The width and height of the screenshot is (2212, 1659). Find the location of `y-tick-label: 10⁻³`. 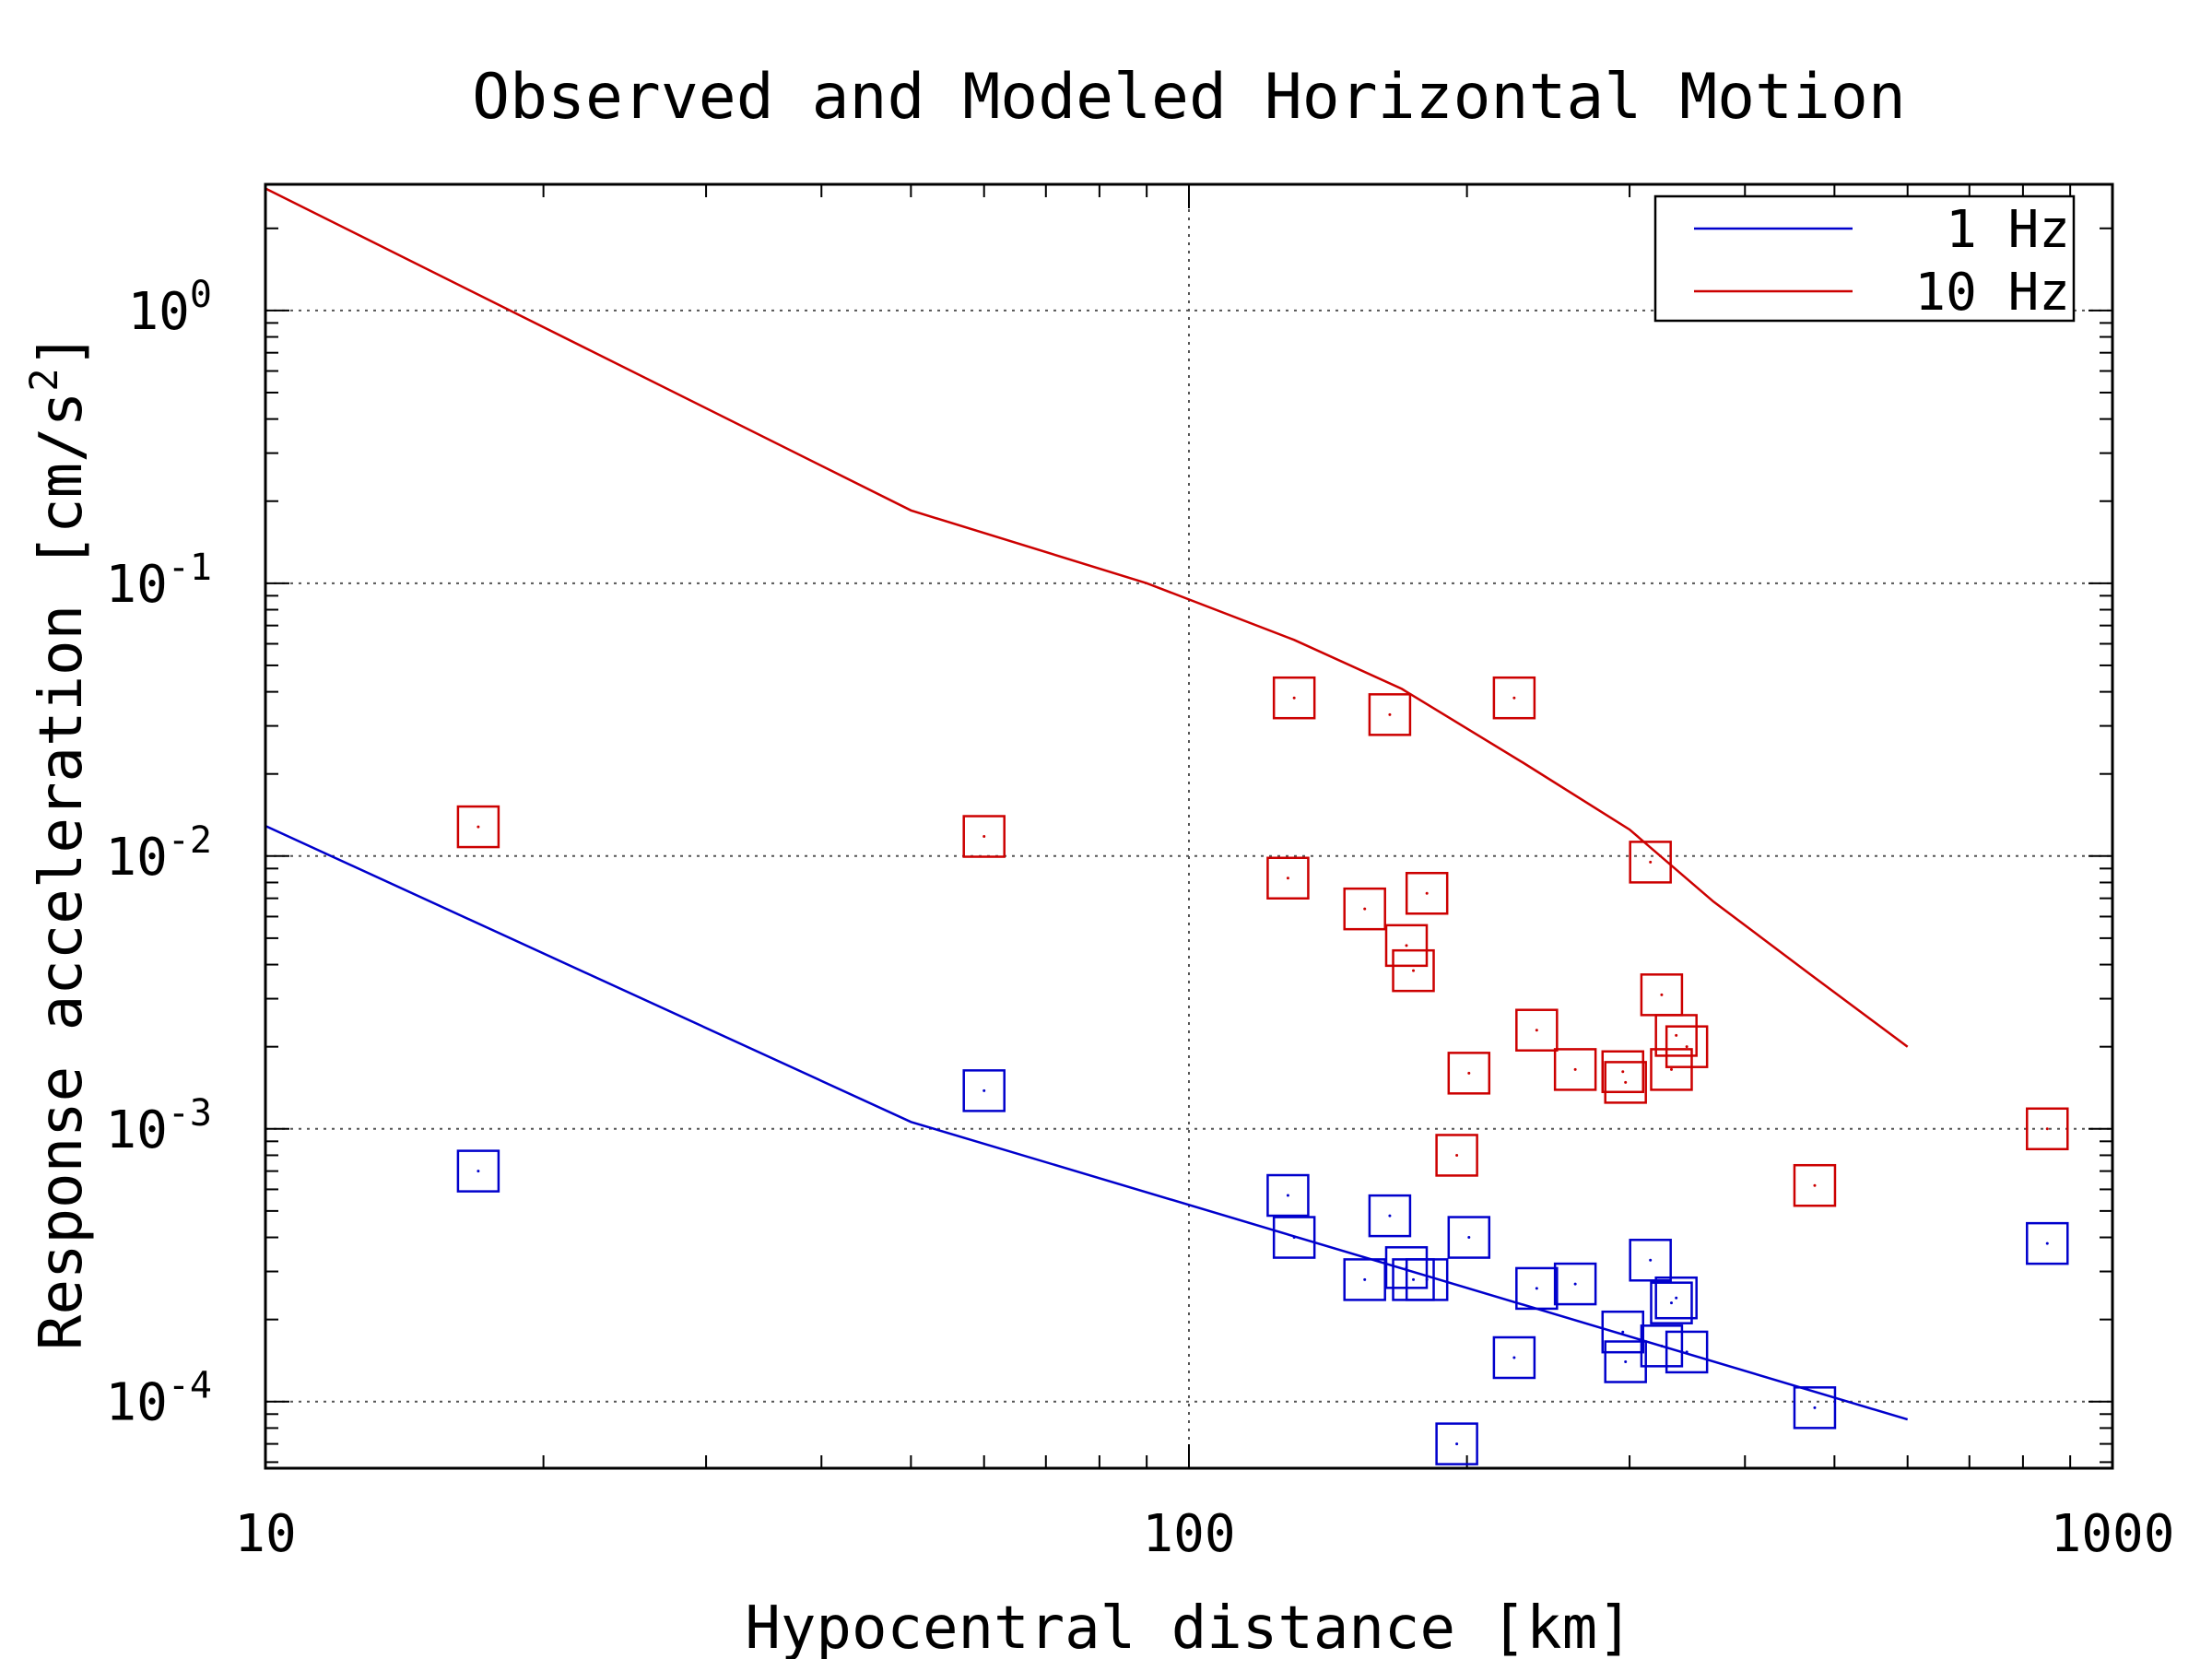

y-tick-label: 10⁻³ is located at coordinates (158, 1126).